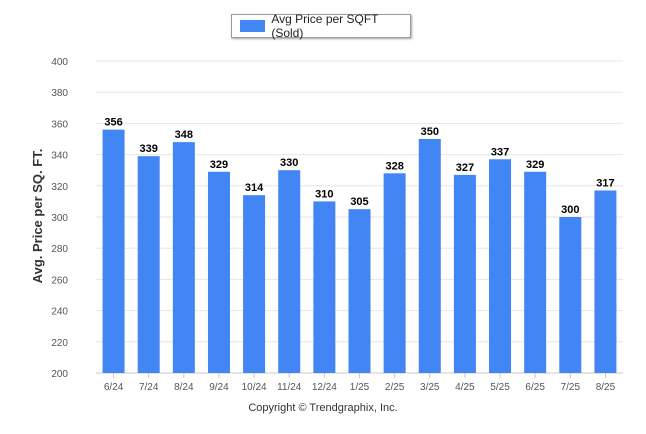 The image size is (646, 434). I want to click on y-tick-label: 220, so click(59, 343).